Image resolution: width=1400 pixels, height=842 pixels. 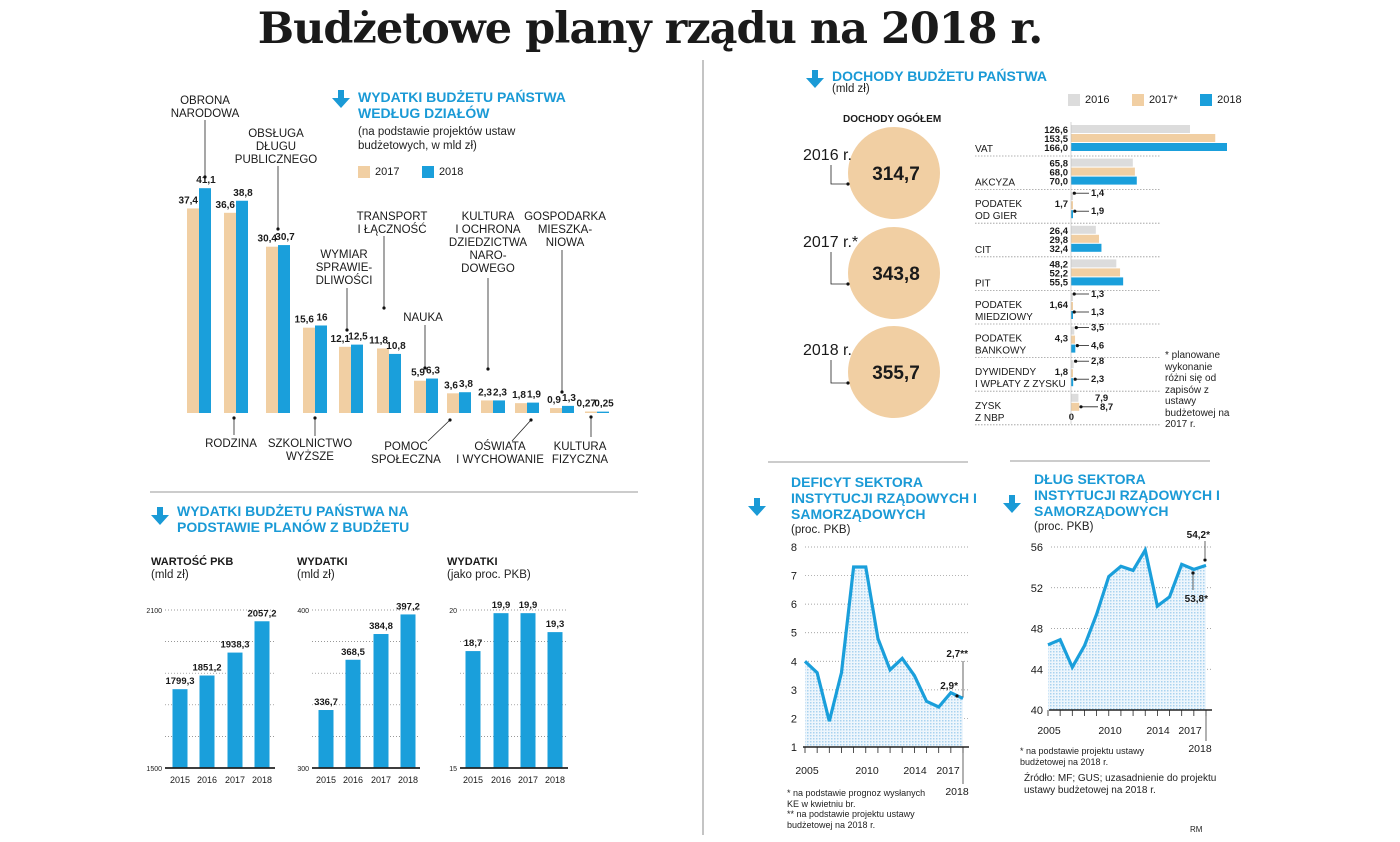 What do you see at coordinates (276, 147) in the screenshot?
I see `category-label: DŁUGU` at bounding box center [276, 147].